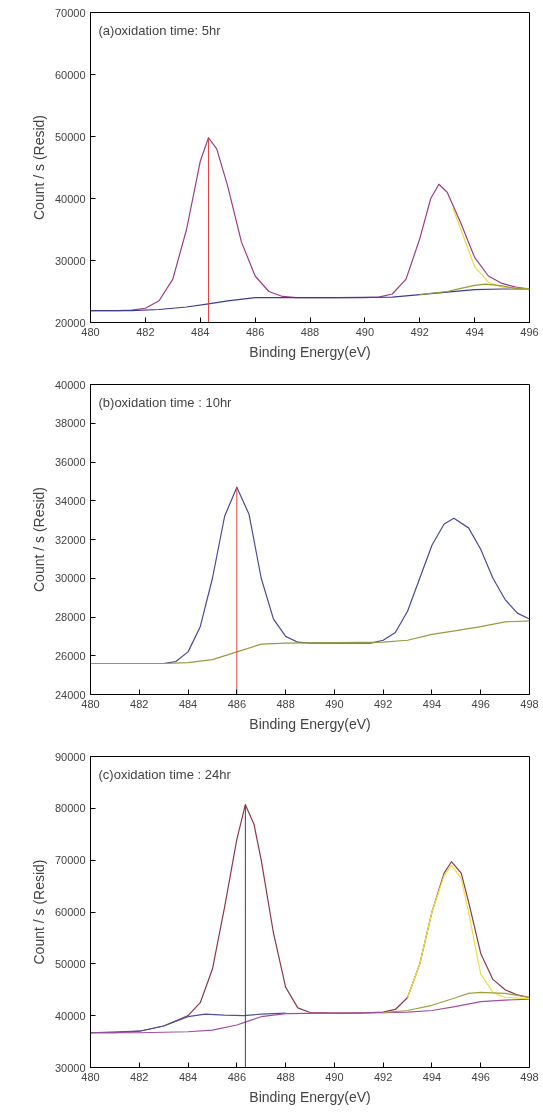  Describe the element at coordinates (70, 655) in the screenshot. I see `y-tick-label: 26000` at that location.